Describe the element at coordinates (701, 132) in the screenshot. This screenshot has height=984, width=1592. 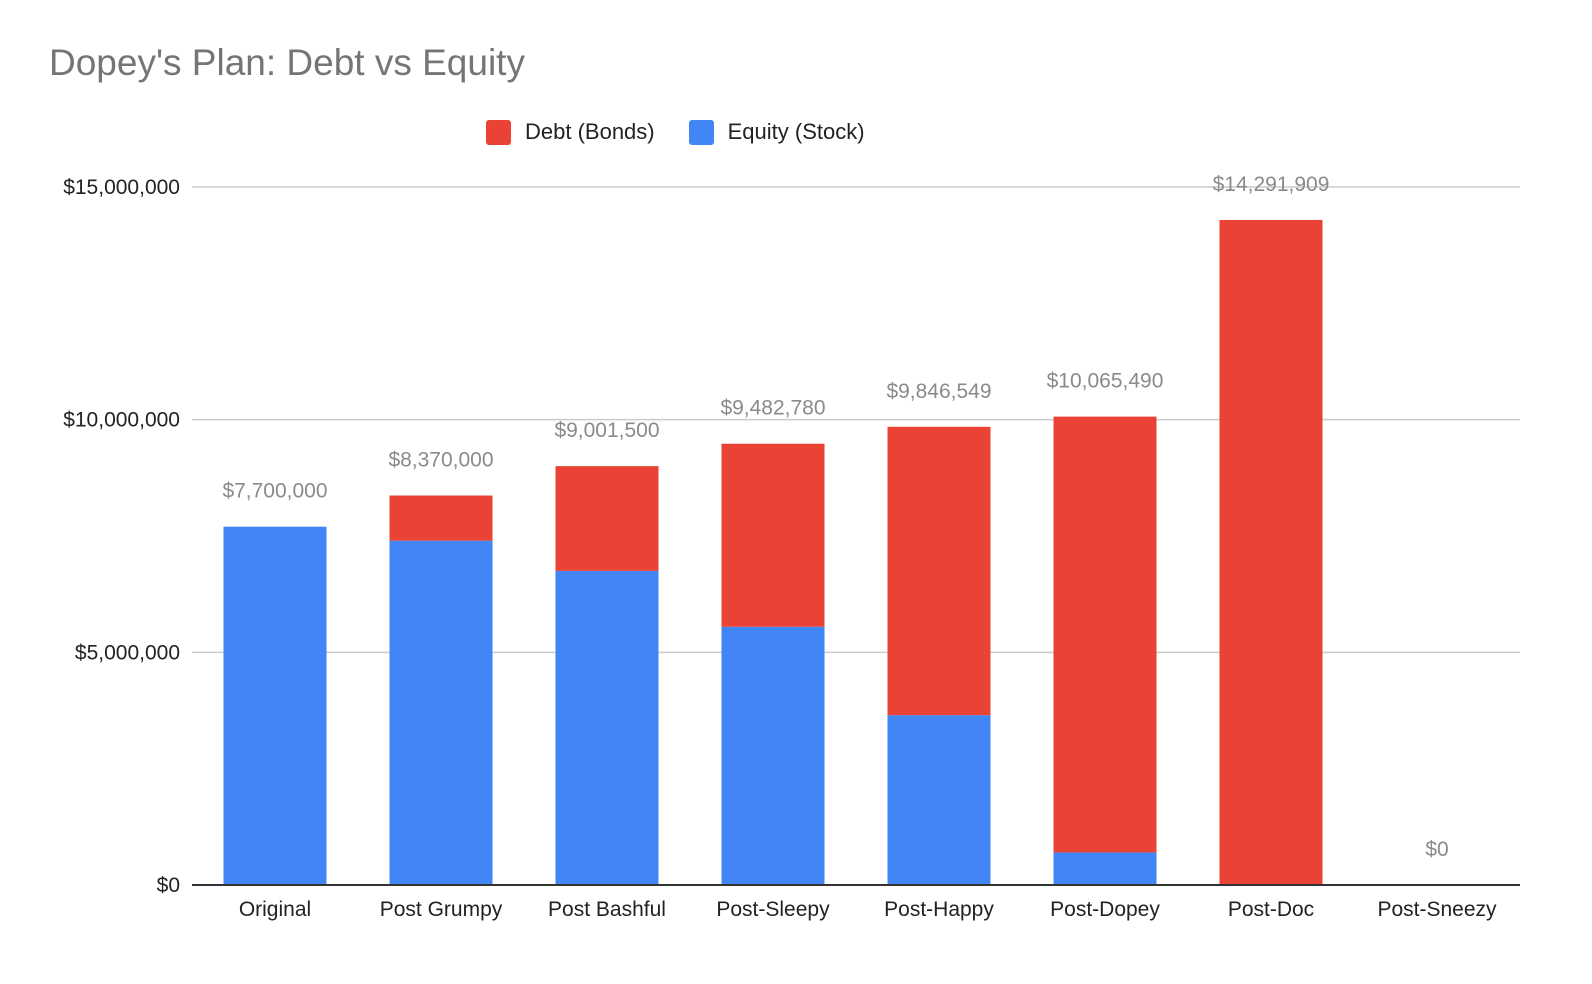
I see `legend-swatch-equity` at that location.